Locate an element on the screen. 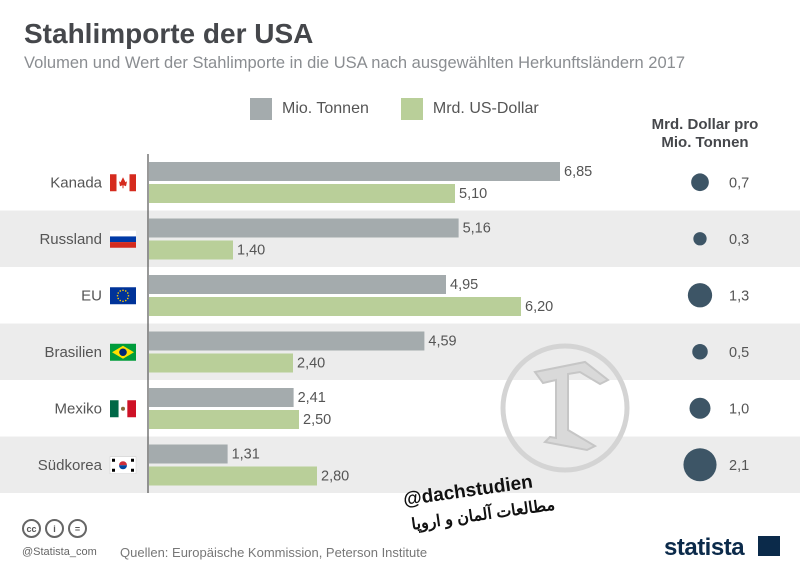 The image size is (800, 570). steel-beam-icon is located at coordinates (571, 406).